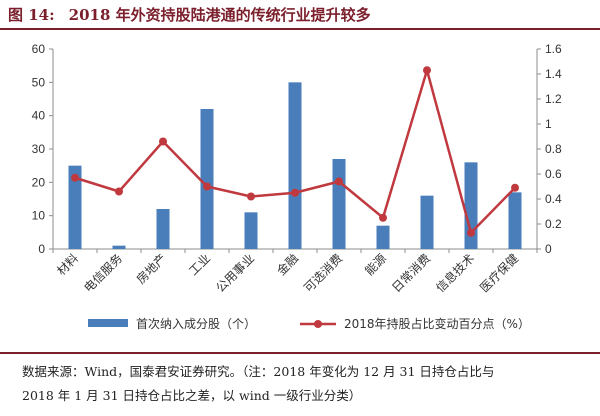 This screenshot has width=600, height=416. What do you see at coordinates (67, 264) in the screenshot?
I see `x-category-label: 材料` at bounding box center [67, 264].